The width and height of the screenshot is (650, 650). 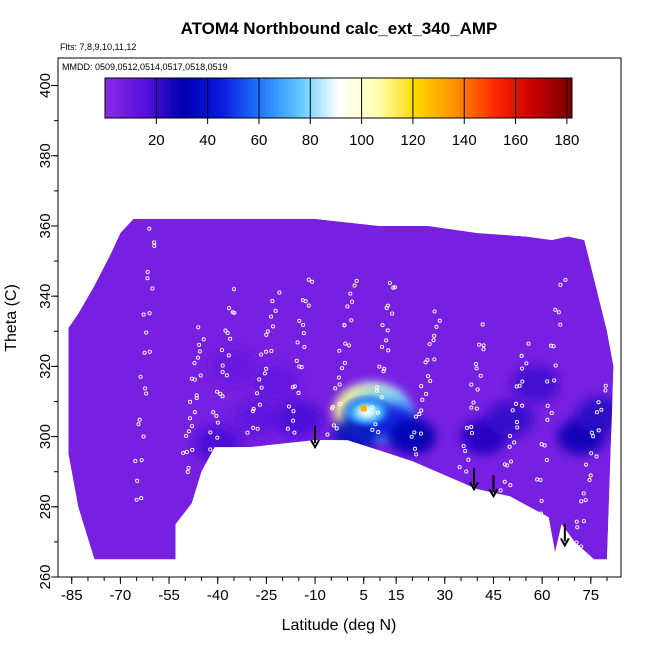 What do you see at coordinates (156, 140) in the screenshot?
I see `colorbar-tick-label: 20` at bounding box center [156, 140].